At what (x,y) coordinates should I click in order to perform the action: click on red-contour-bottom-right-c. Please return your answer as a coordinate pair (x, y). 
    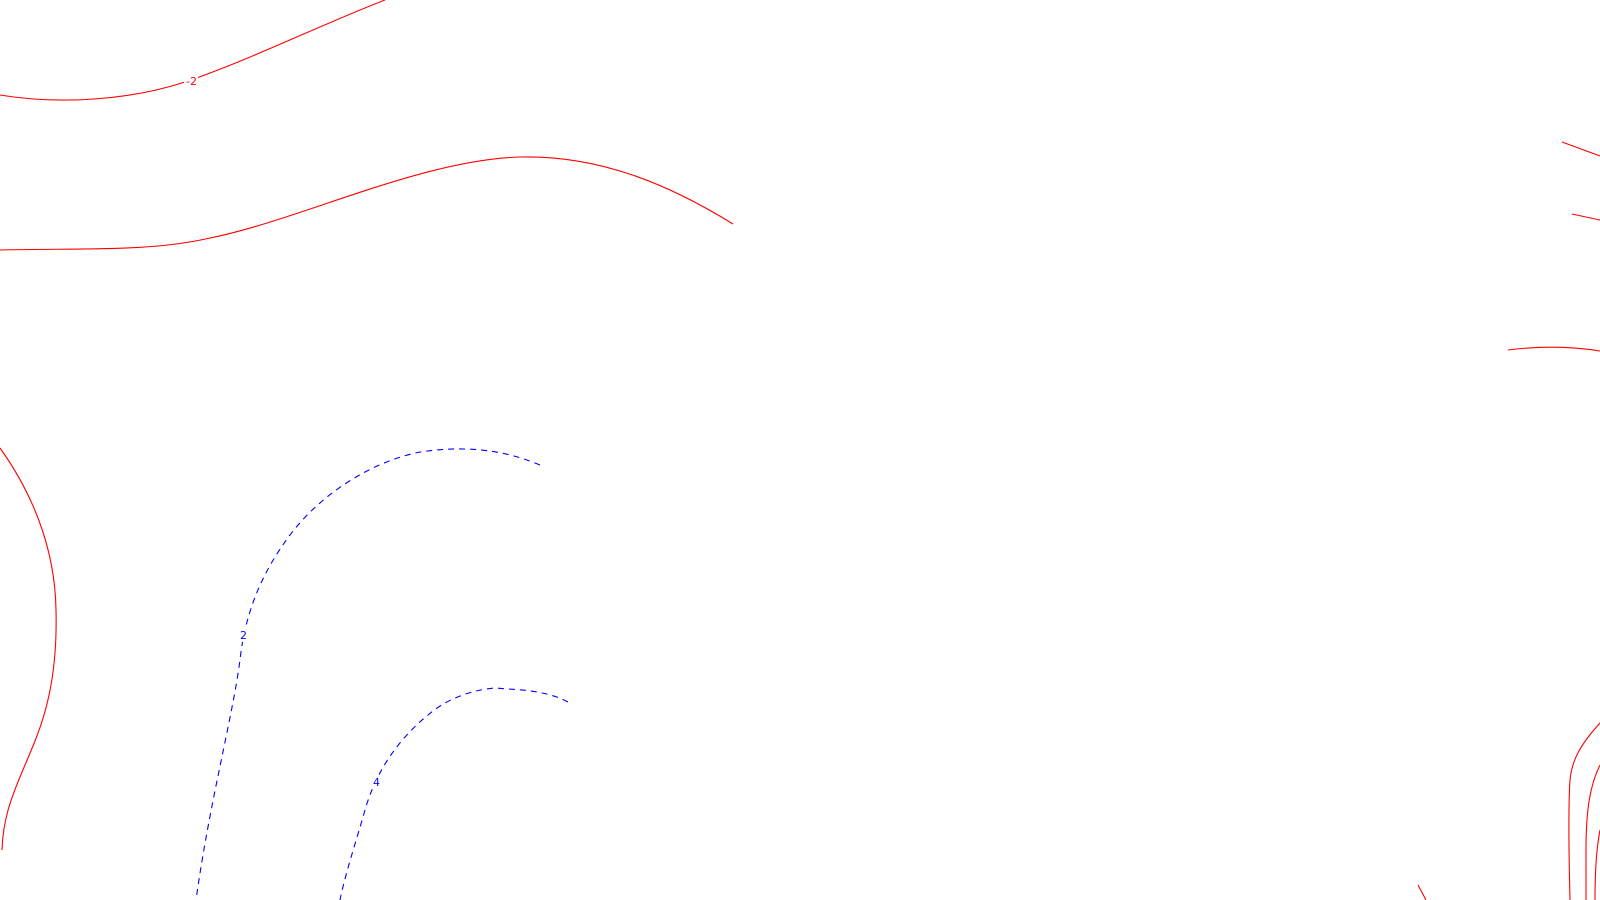
    Looking at the image, I should click on (1597, 864).